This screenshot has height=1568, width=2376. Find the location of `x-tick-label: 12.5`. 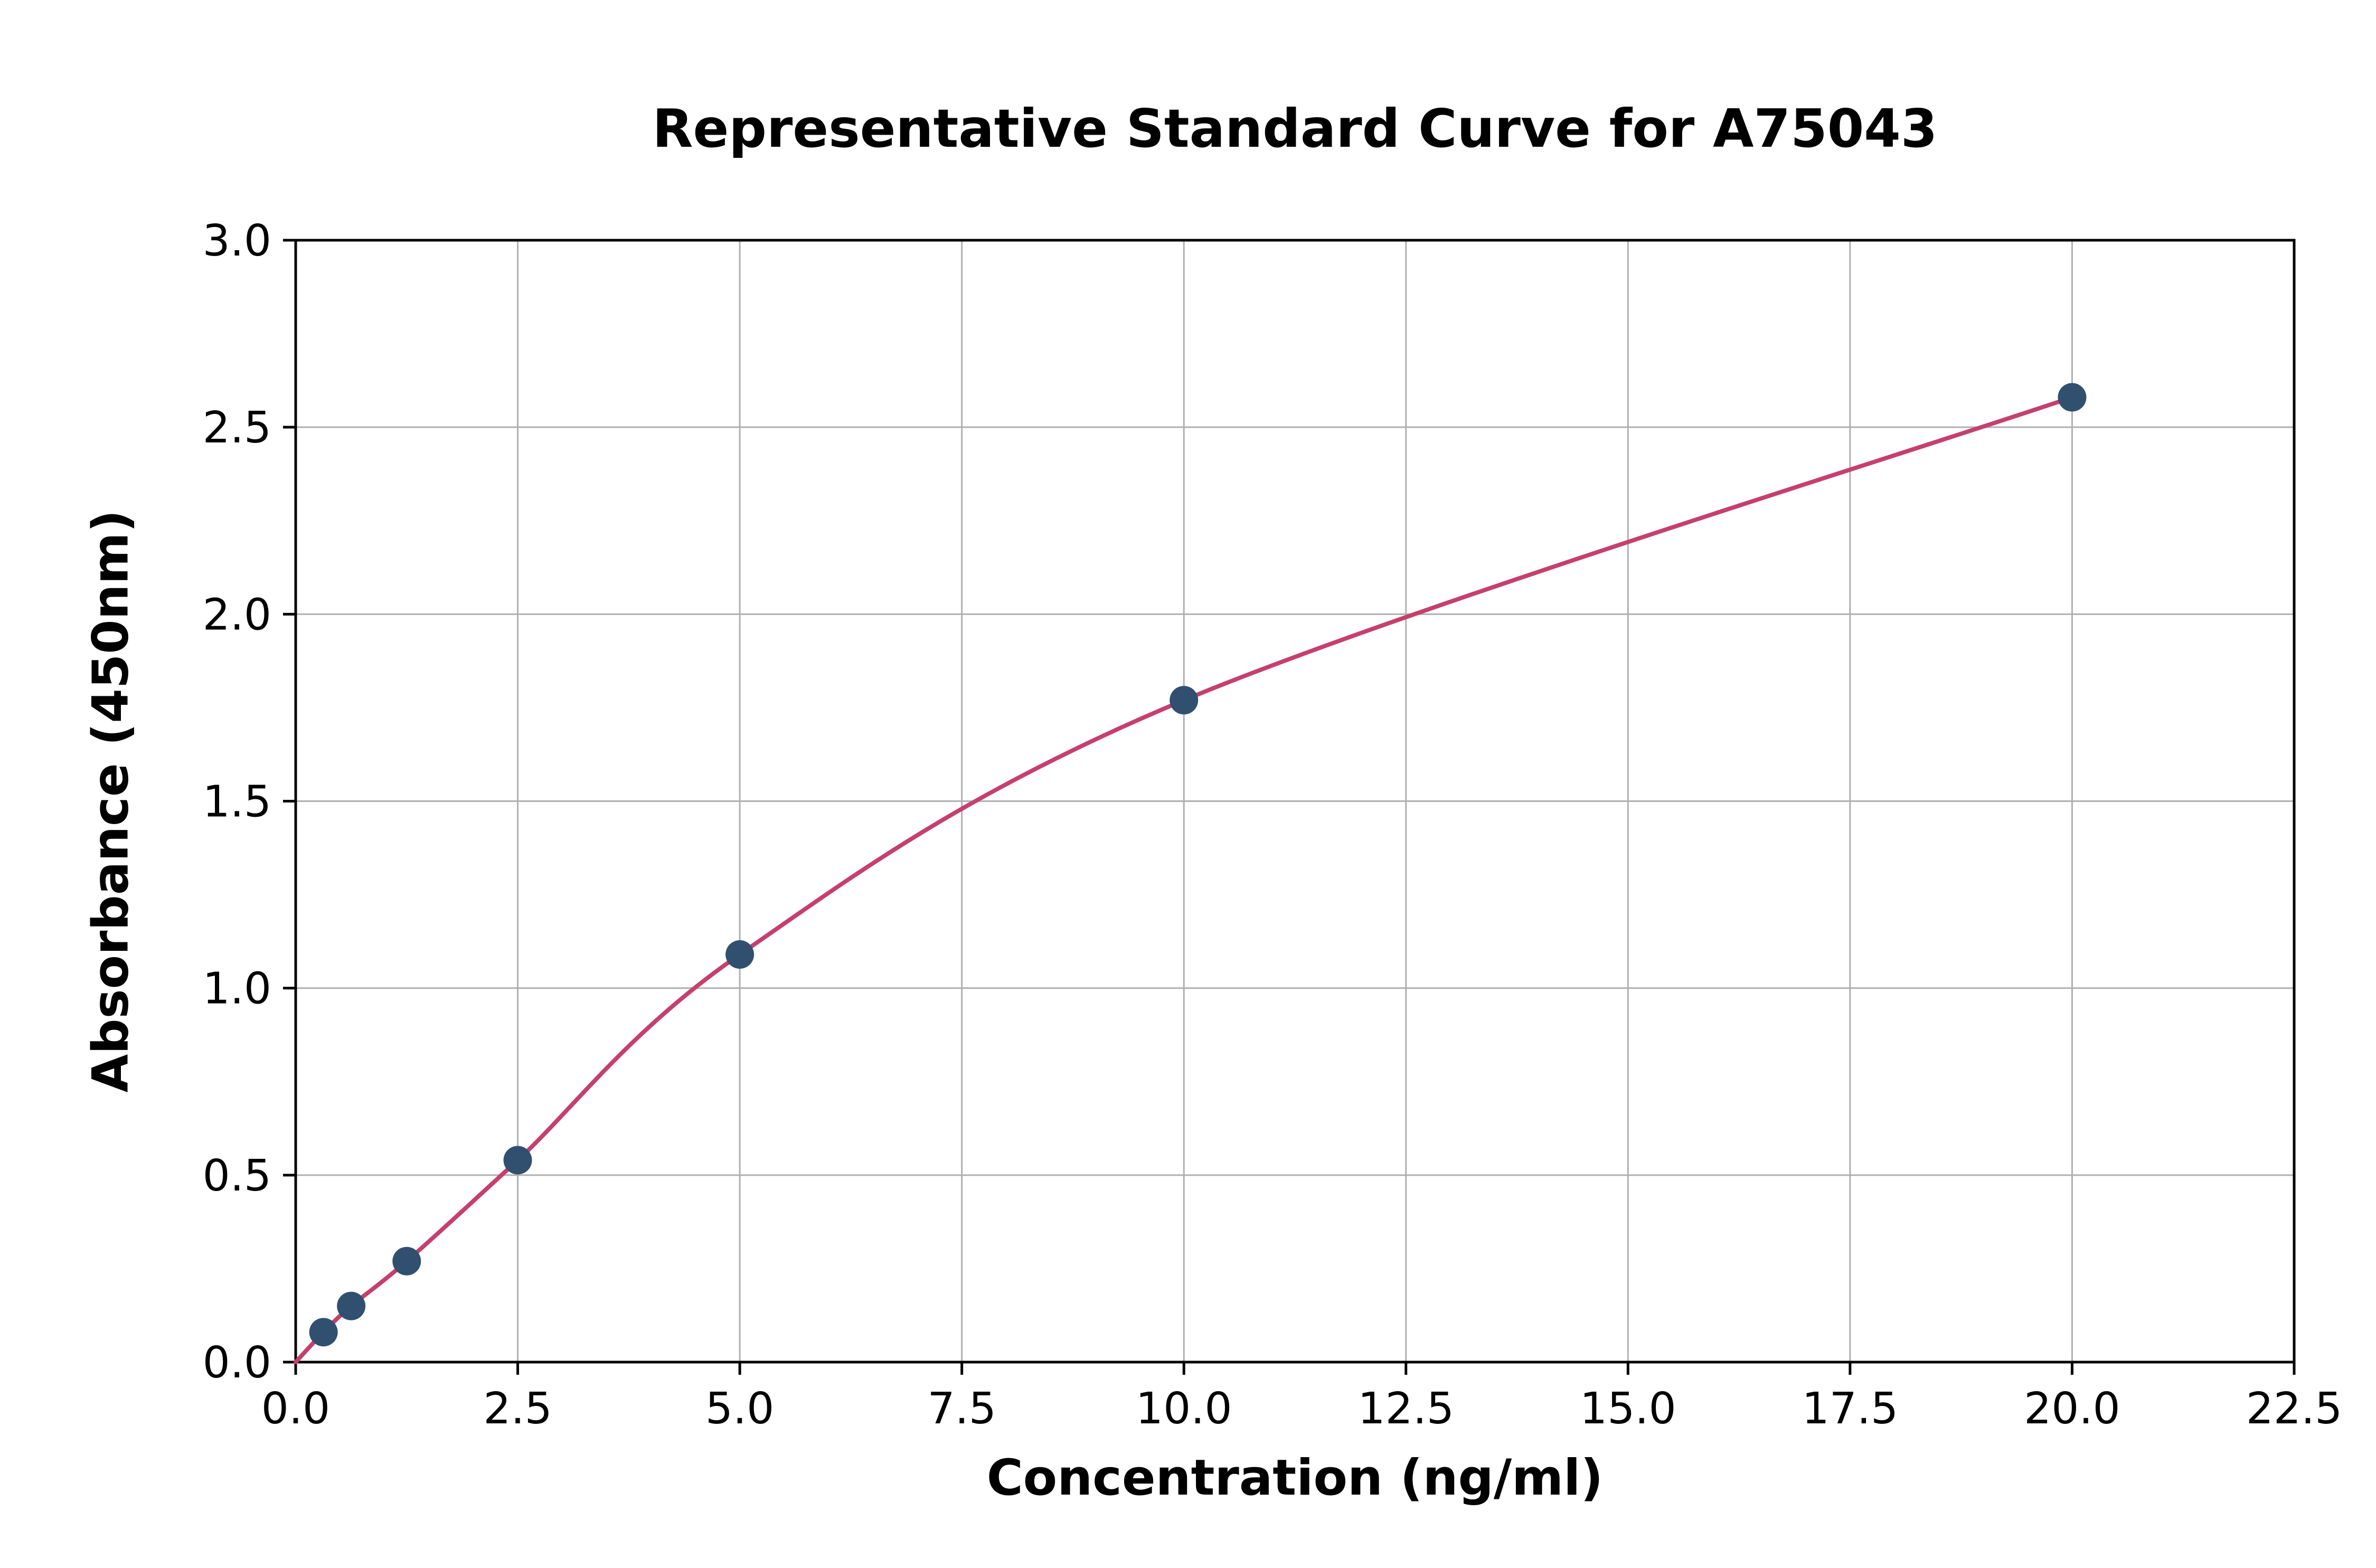

x-tick-label: 12.5 is located at coordinates (1406, 1409).